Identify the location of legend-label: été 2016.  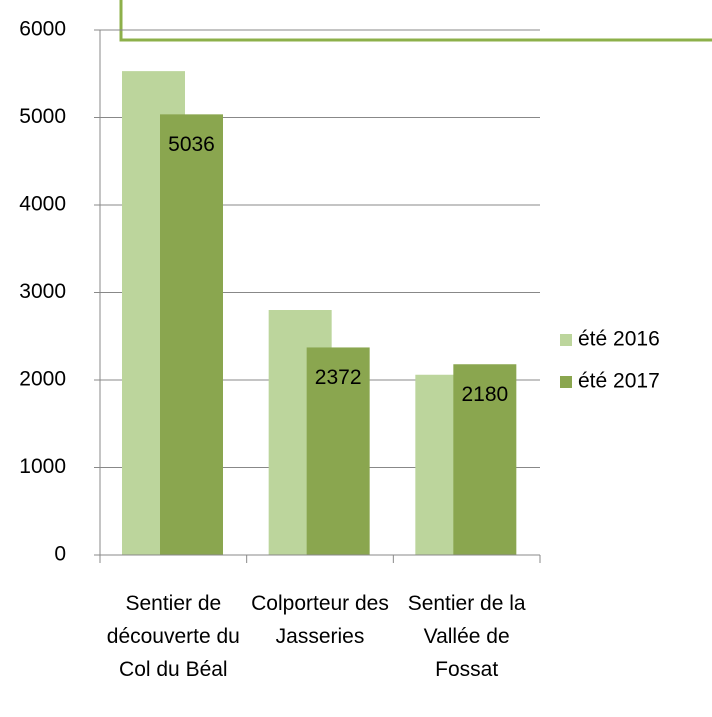
(619, 339).